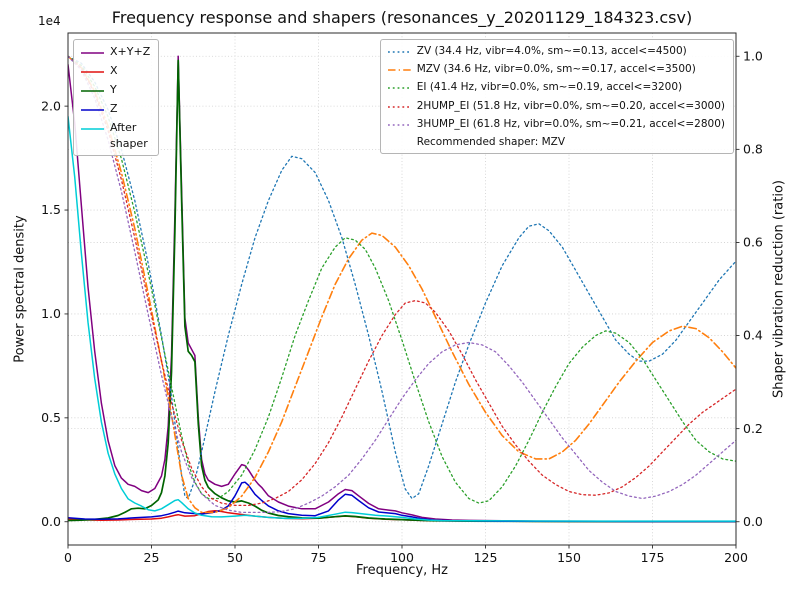 The height and width of the screenshot is (600, 800). What do you see at coordinates (569, 557) in the screenshot?
I see `x-tick-label: 150` at bounding box center [569, 557].